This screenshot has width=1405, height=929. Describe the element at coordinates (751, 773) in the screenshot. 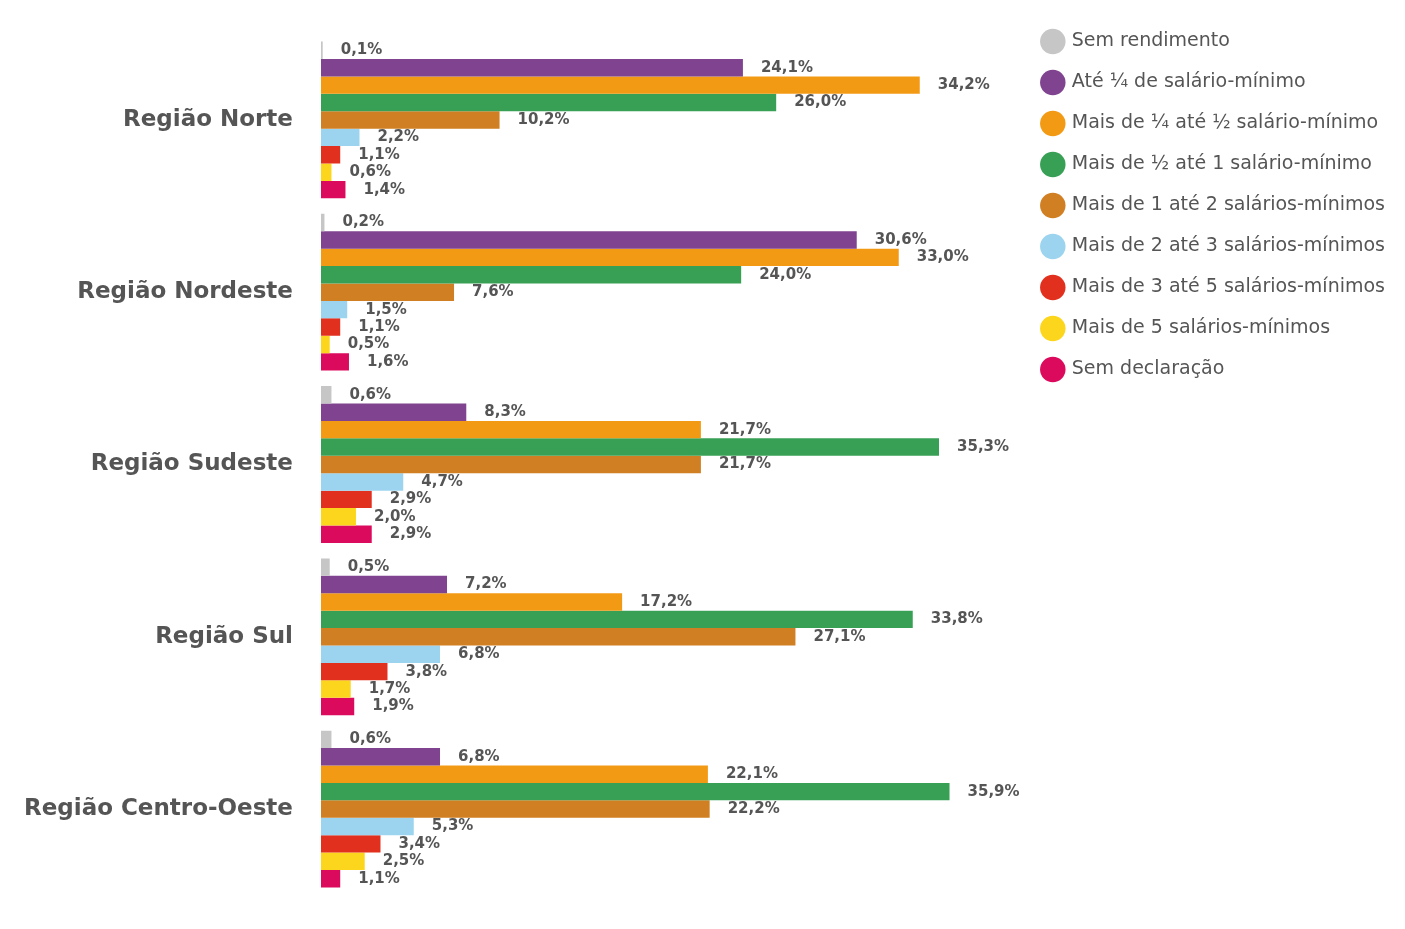

I see `data-label: 22,1%` at that location.